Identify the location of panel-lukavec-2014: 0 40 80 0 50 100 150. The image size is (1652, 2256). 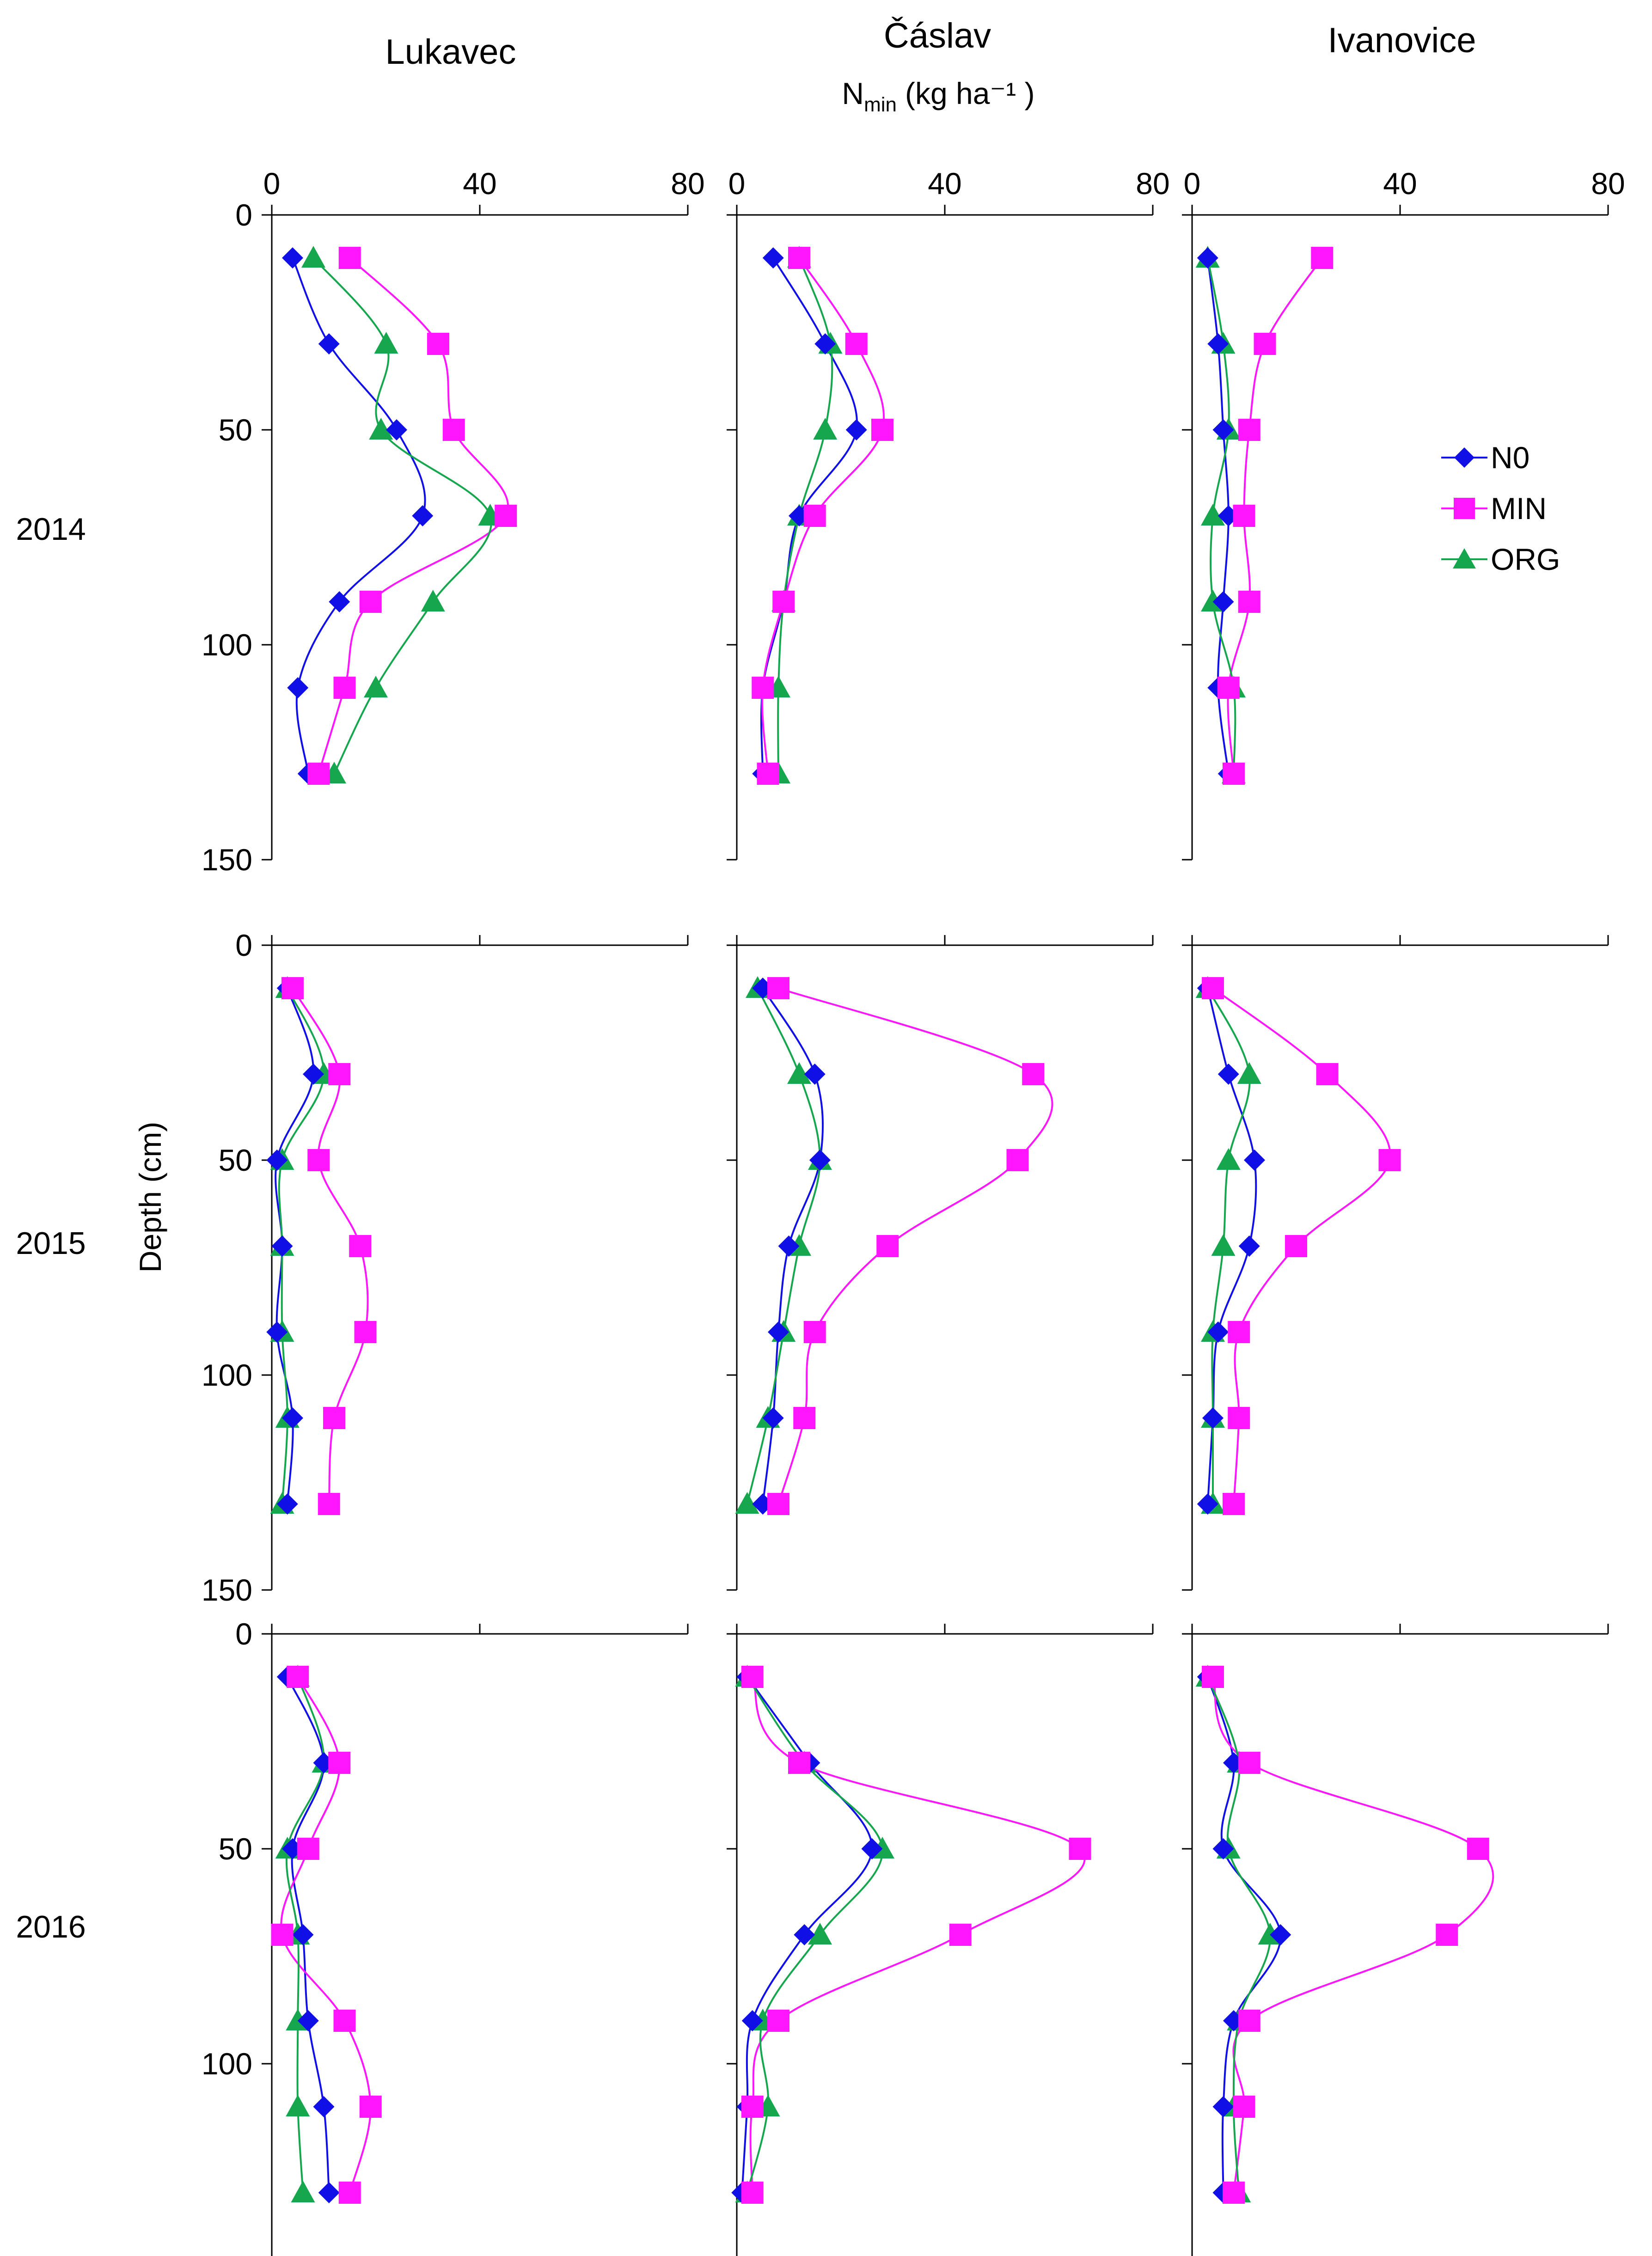
(453, 521).